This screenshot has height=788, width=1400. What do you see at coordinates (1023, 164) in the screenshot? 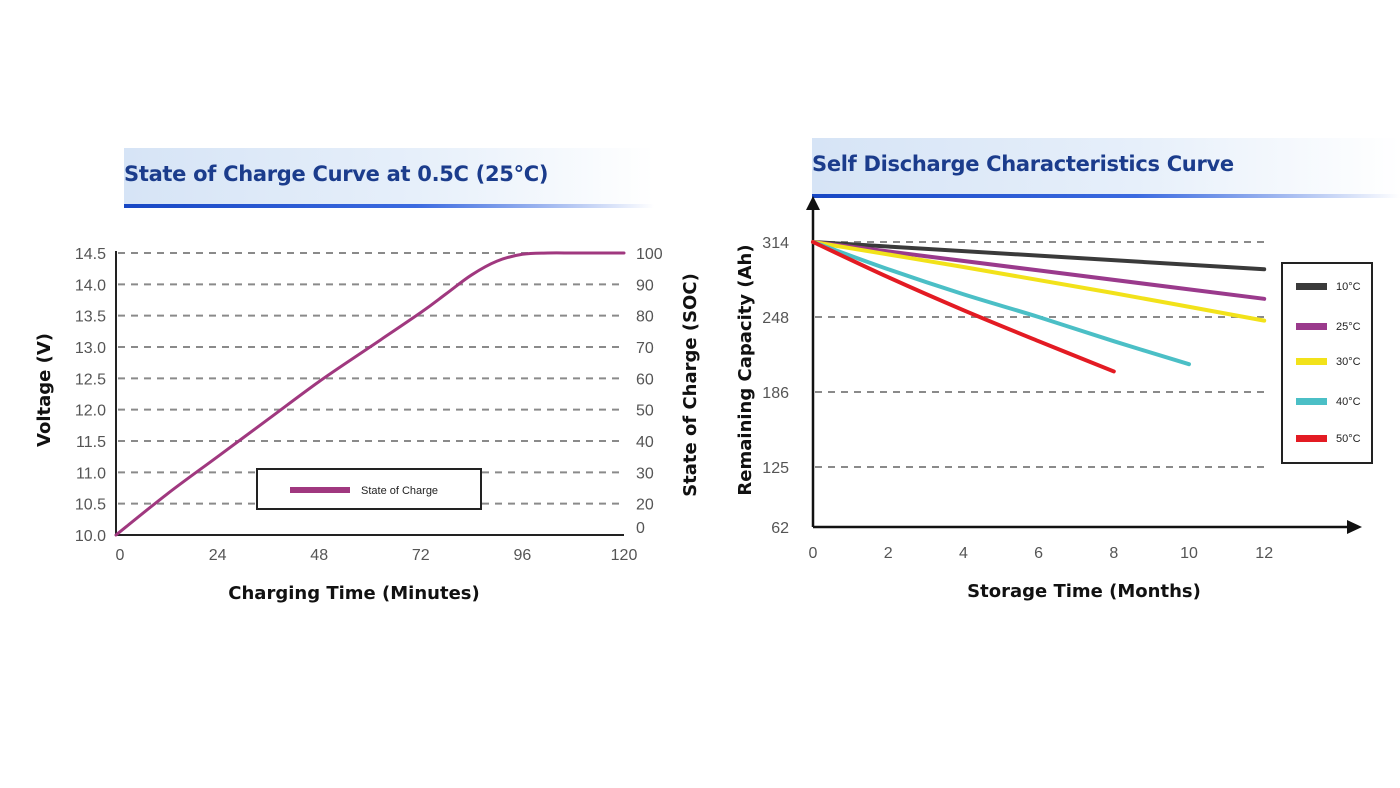
I see `self-discharge-chart-title: Self Discharge Characteristics Curve` at bounding box center [1023, 164].